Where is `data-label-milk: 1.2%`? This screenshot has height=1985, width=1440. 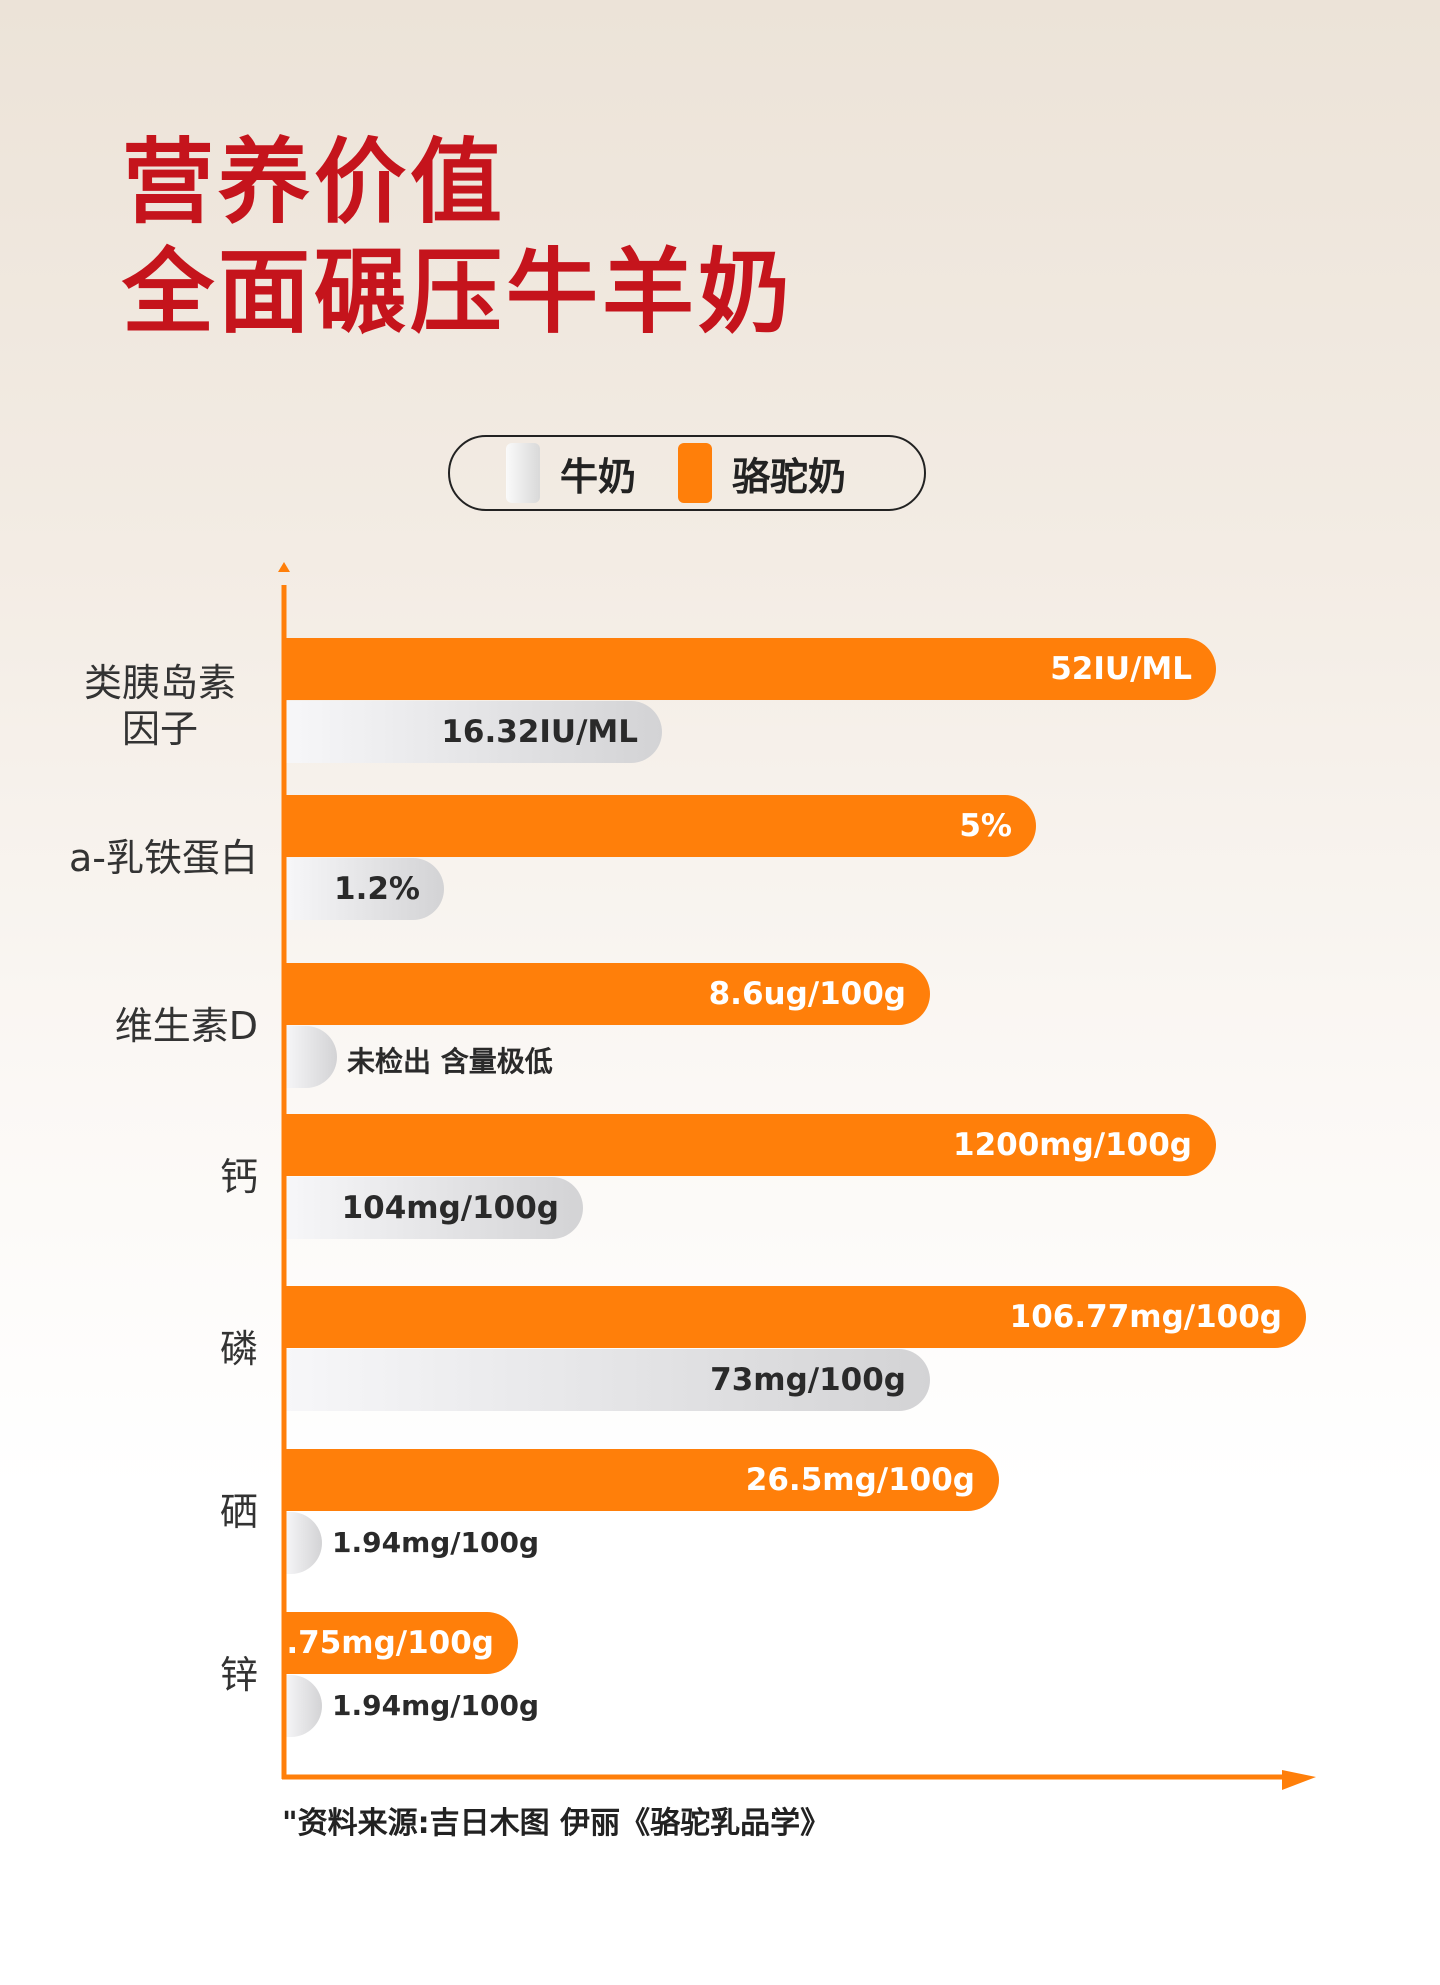
data-label-milk: 1.2% is located at coordinates (377, 889).